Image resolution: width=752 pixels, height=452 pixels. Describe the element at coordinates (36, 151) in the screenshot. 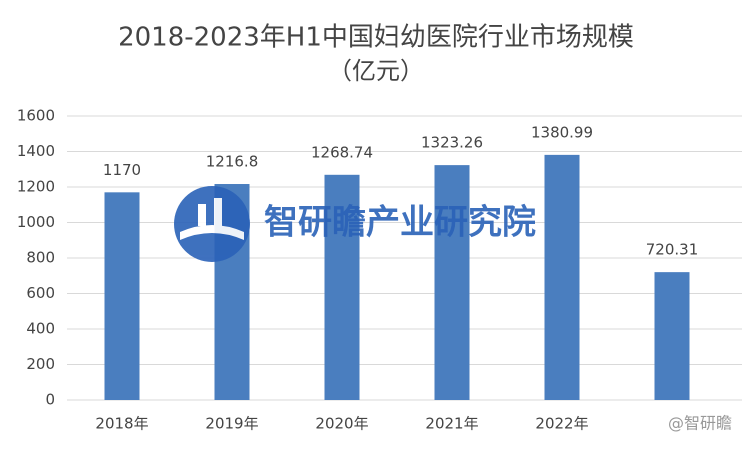

I see `y-tick-label: 1400` at that location.